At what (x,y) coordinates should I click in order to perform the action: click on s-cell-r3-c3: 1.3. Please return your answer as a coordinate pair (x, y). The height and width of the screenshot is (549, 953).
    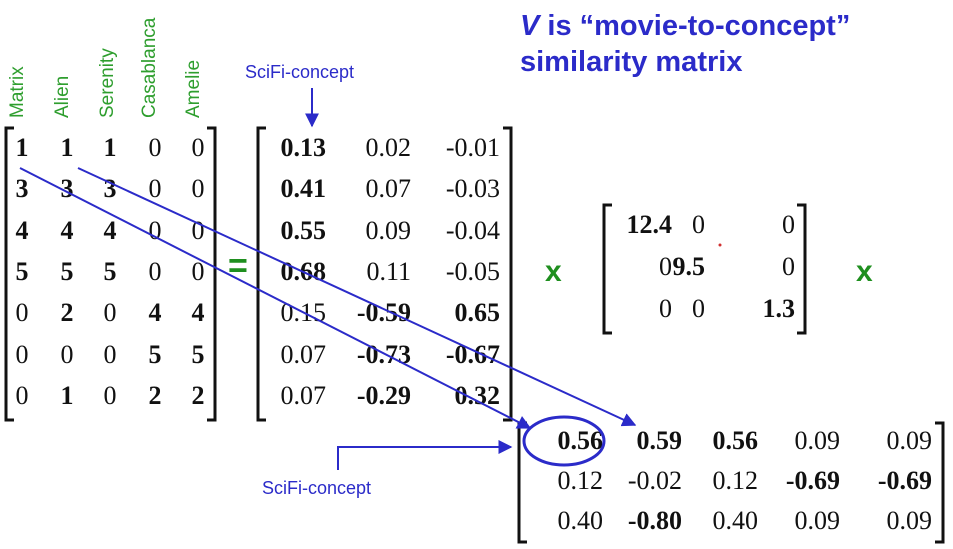
    Looking at the image, I should click on (779, 308).